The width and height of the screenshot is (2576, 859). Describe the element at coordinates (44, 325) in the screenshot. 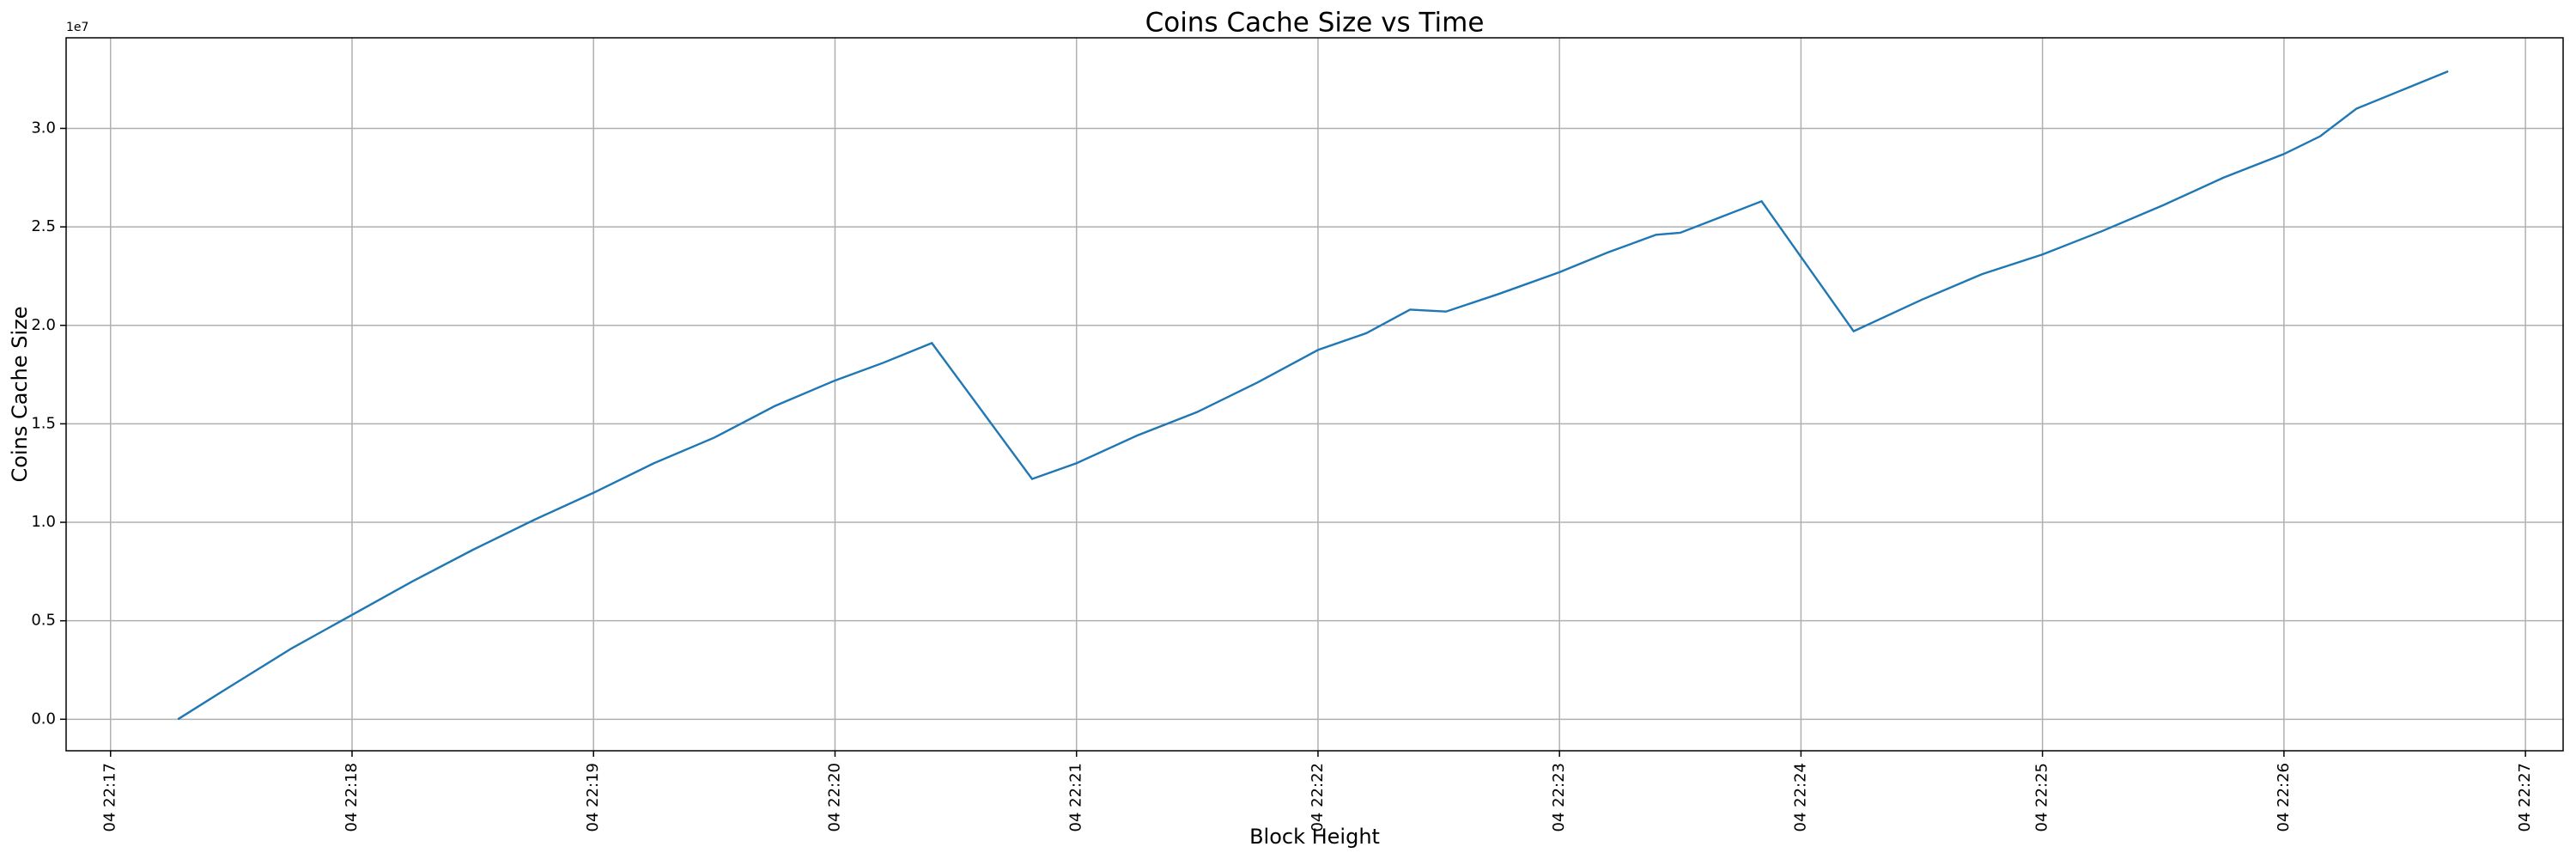

I see `y-tick-label: 2.0` at that location.